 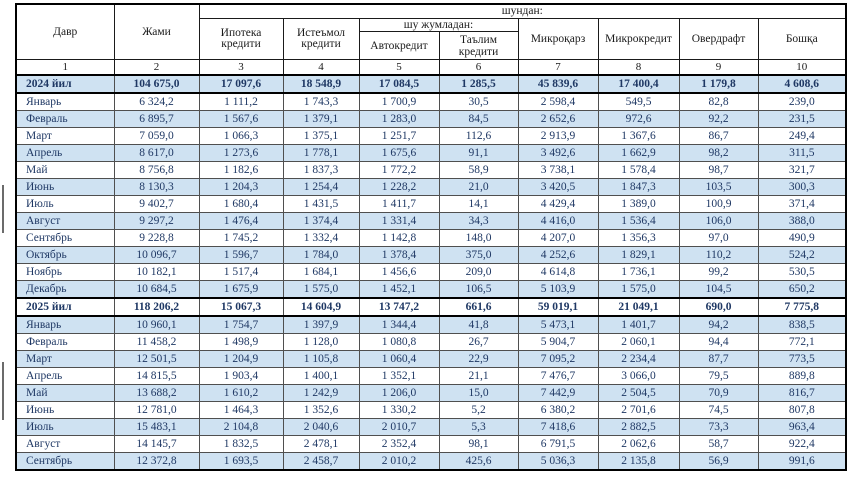 I want to click on cell-value: 1 675,6, so click(x=399, y=153).